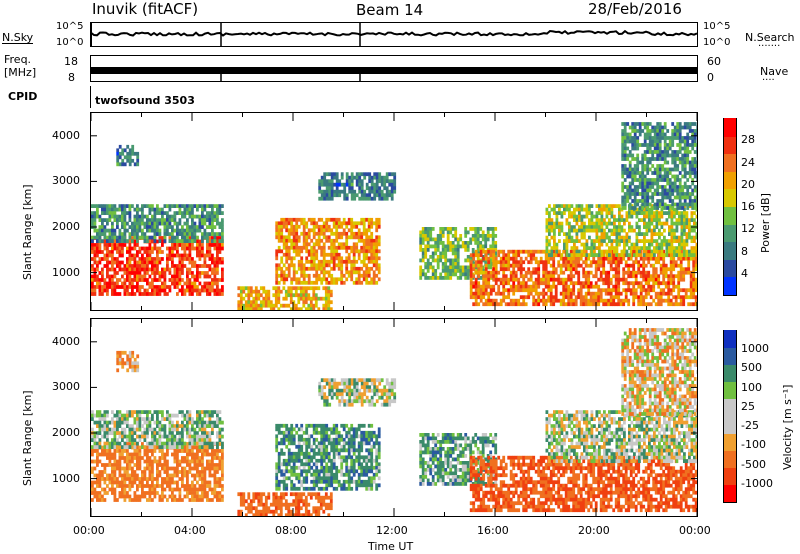 The height and width of the screenshot is (554, 800). What do you see at coordinates (774, 71) in the screenshot?
I see `freq-right-label: Nave` at bounding box center [774, 71].